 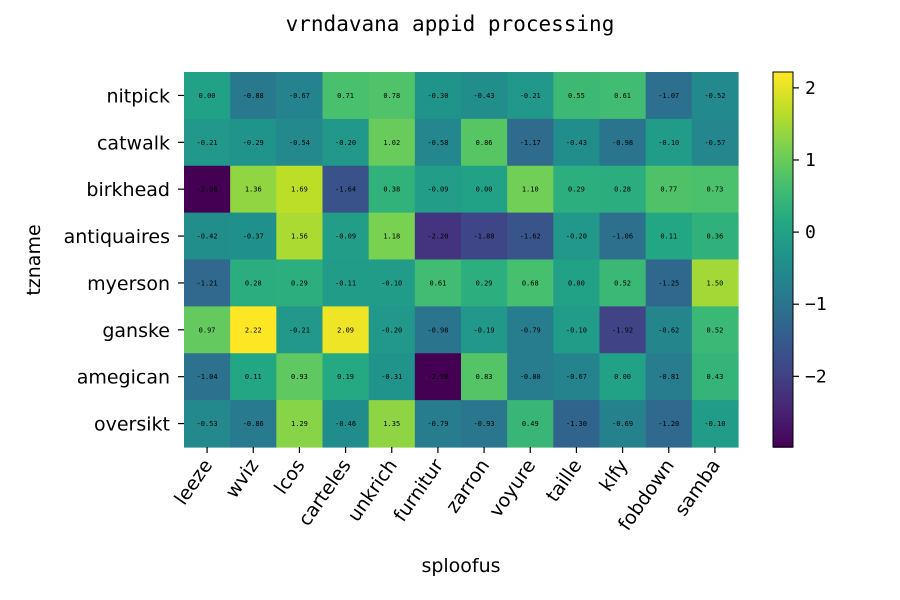 I want to click on y-tick-label: birkhead, so click(x=128, y=190).